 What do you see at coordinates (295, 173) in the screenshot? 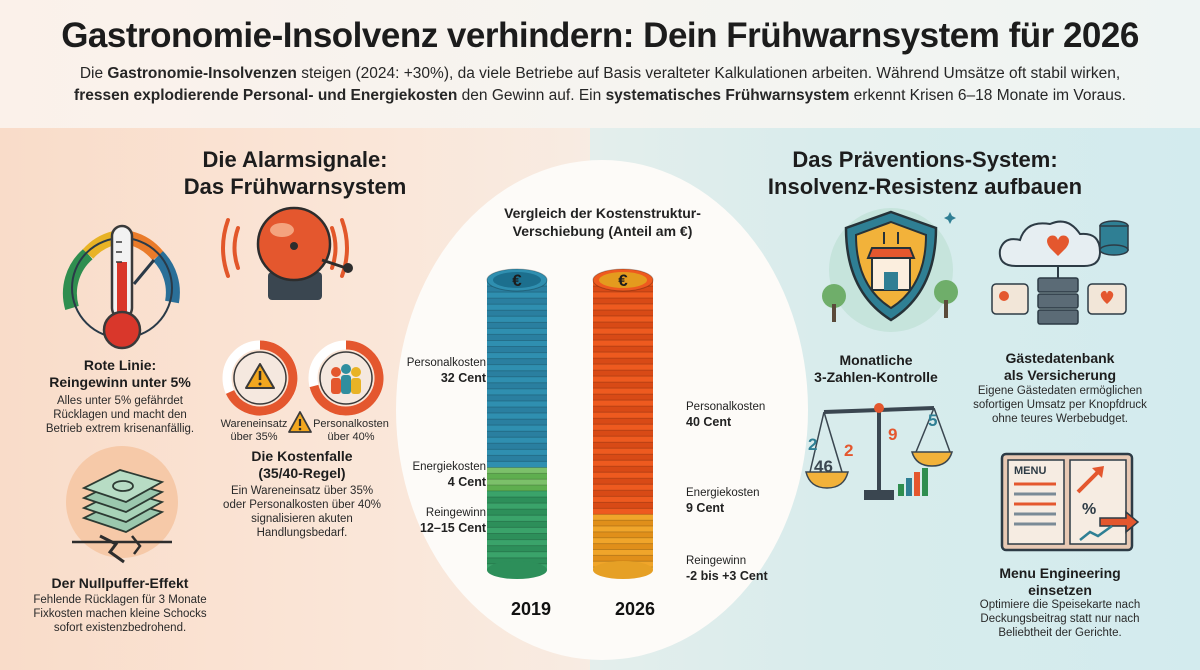
I see `left-section-title: Die Alarmsignale: Das Frühwarnsystem` at bounding box center [295, 173].